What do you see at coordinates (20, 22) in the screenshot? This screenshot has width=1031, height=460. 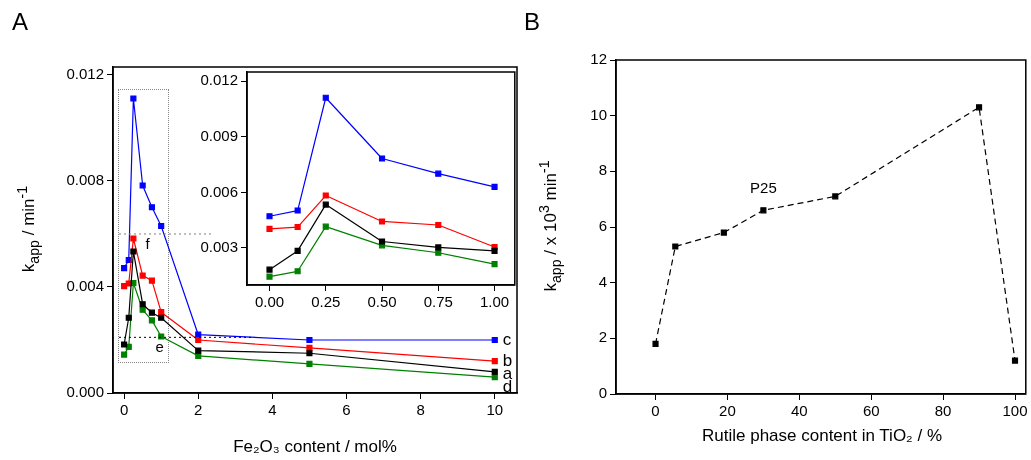 I see `chart-title: A` at bounding box center [20, 22].